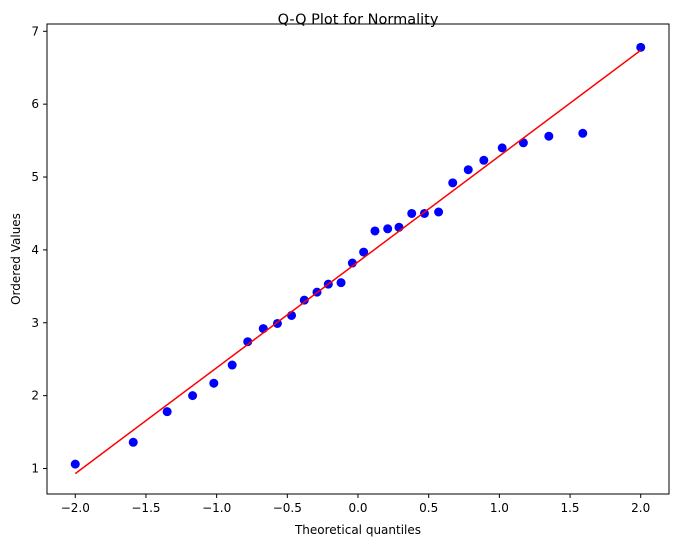 This screenshot has width=678, height=547. What do you see at coordinates (35, 323) in the screenshot?
I see `y-tick-label: 3` at bounding box center [35, 323].